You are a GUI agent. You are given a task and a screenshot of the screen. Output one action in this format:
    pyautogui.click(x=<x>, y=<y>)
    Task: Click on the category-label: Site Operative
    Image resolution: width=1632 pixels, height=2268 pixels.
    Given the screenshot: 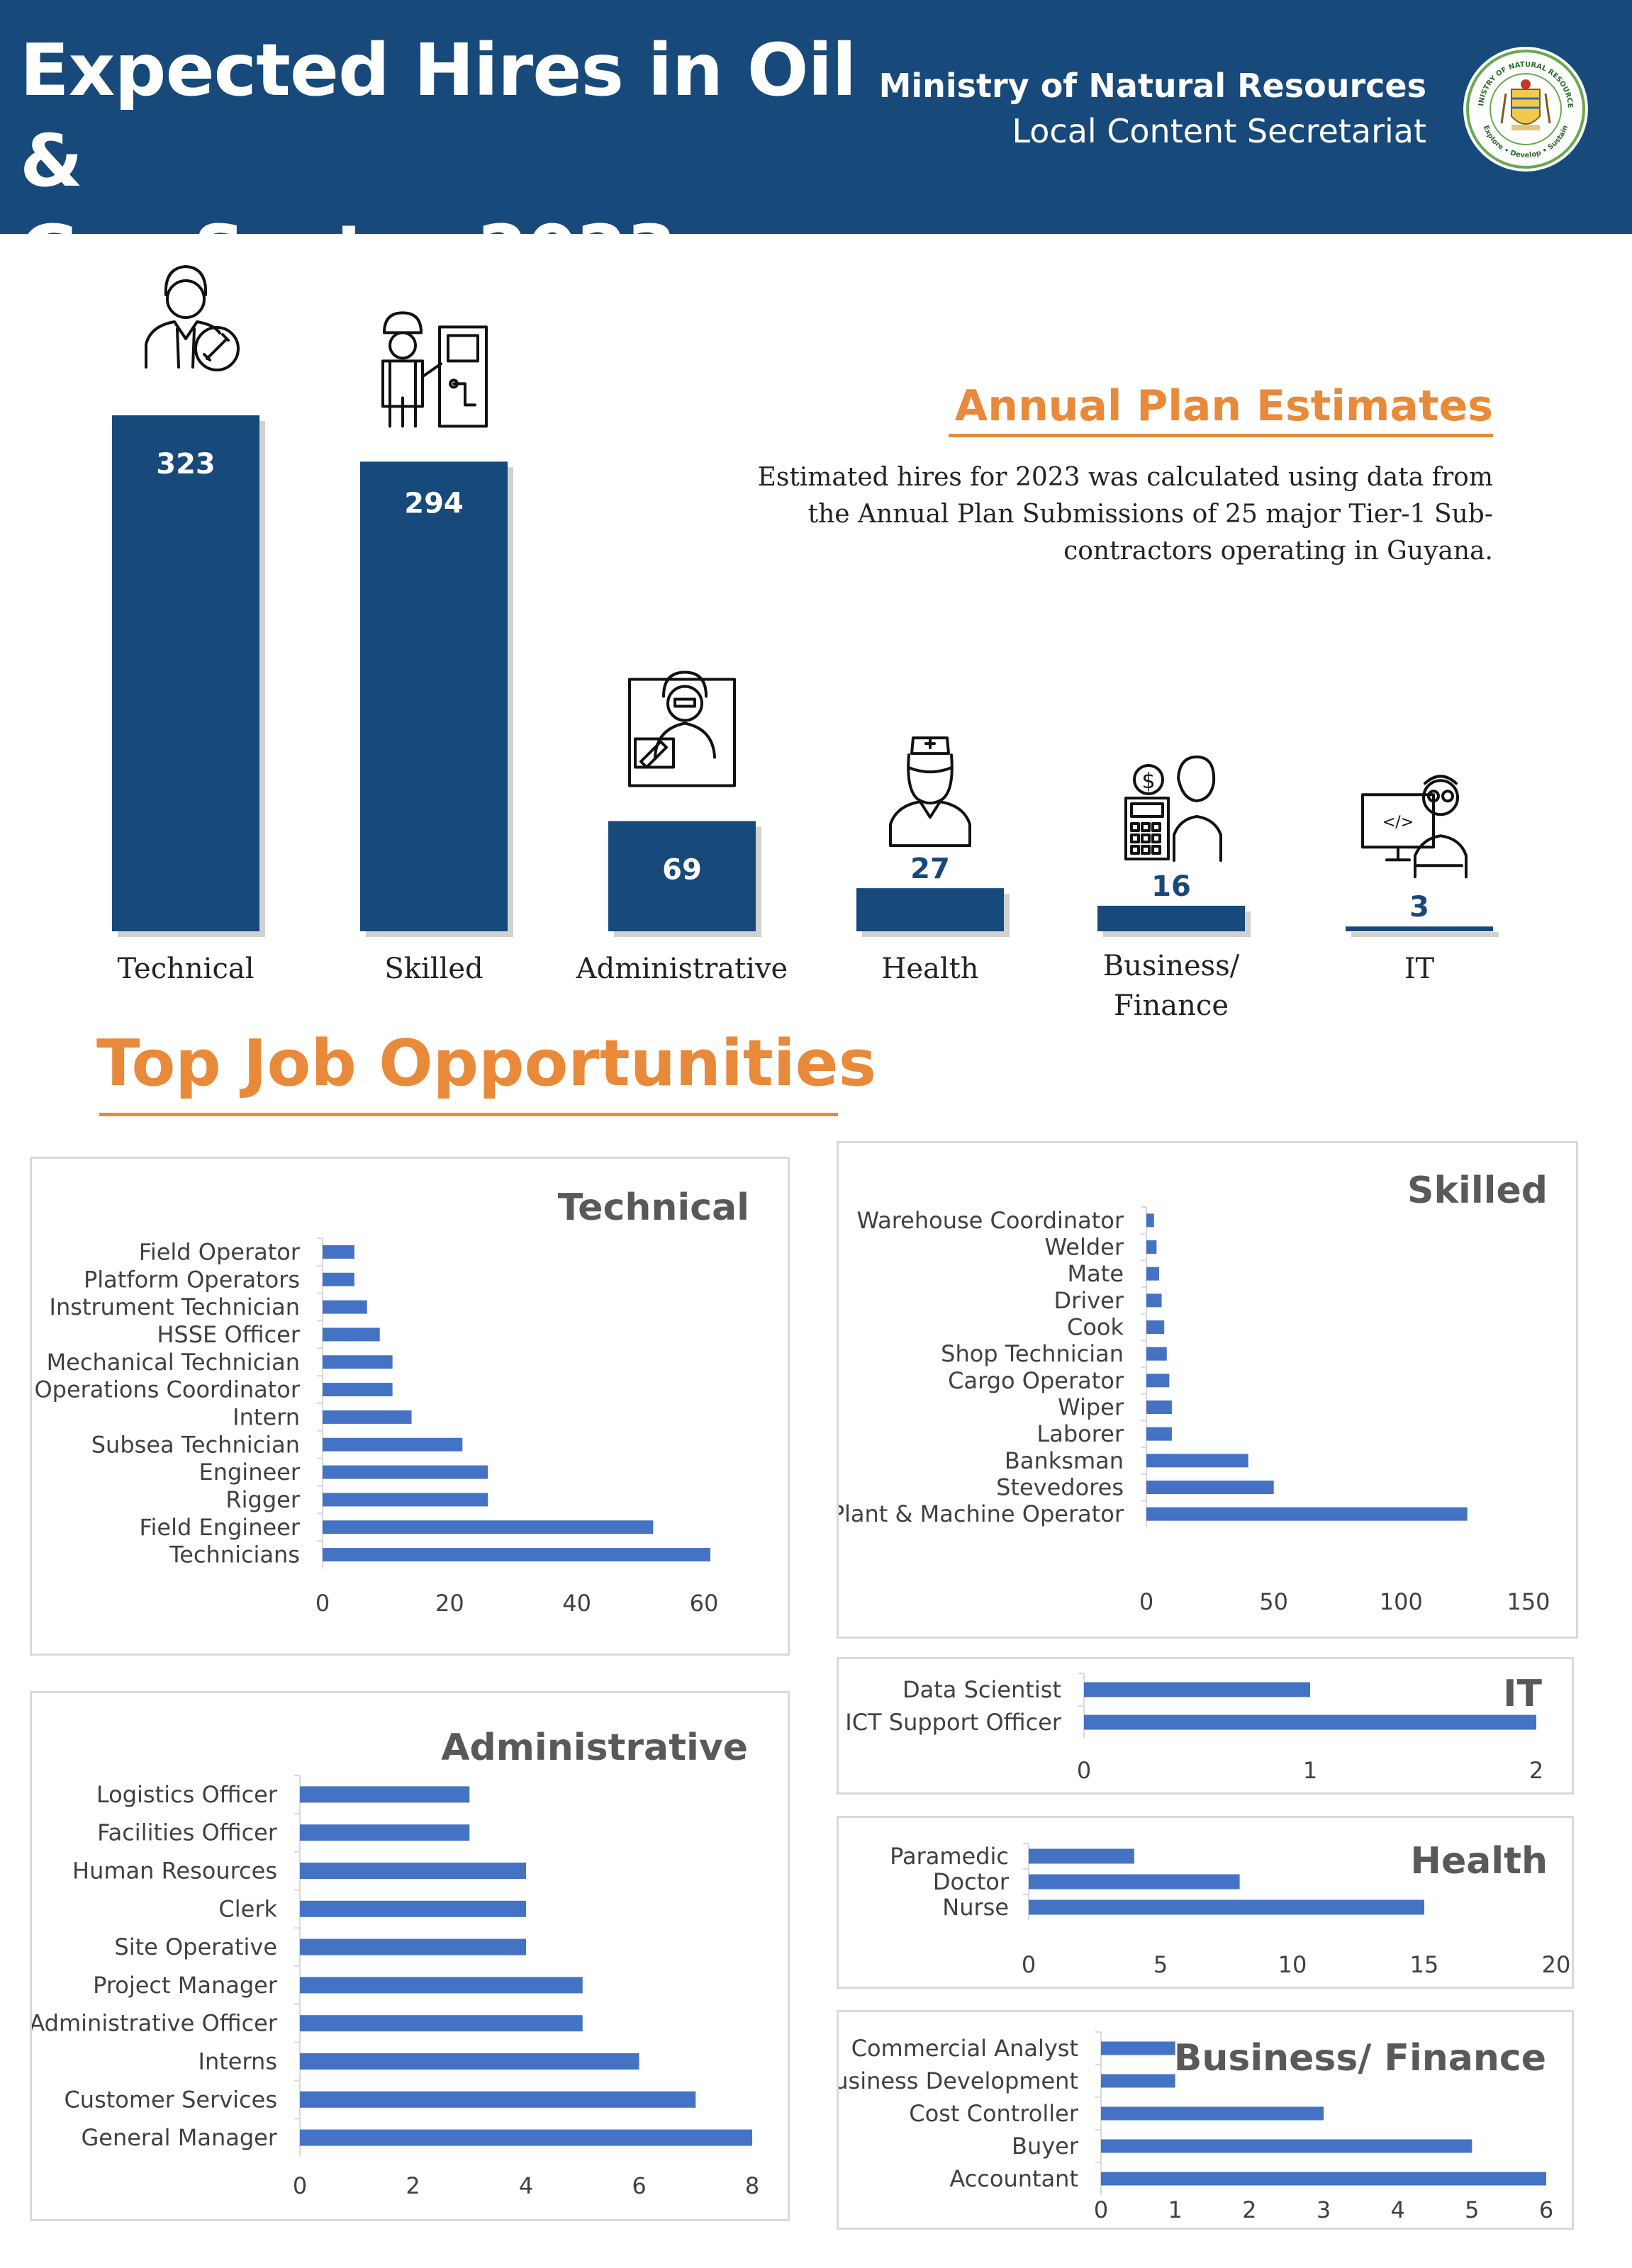 What is the action you would take?
    pyautogui.click(x=195, y=1946)
    